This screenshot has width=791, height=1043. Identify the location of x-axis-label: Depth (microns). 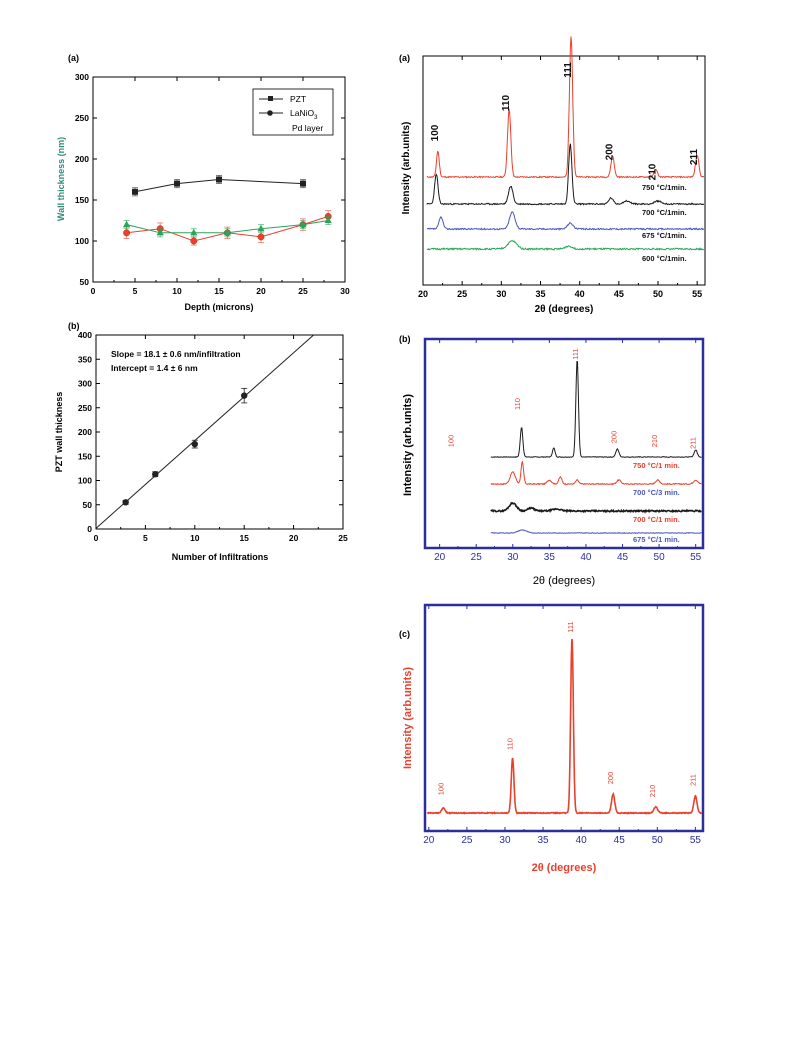
(218, 307).